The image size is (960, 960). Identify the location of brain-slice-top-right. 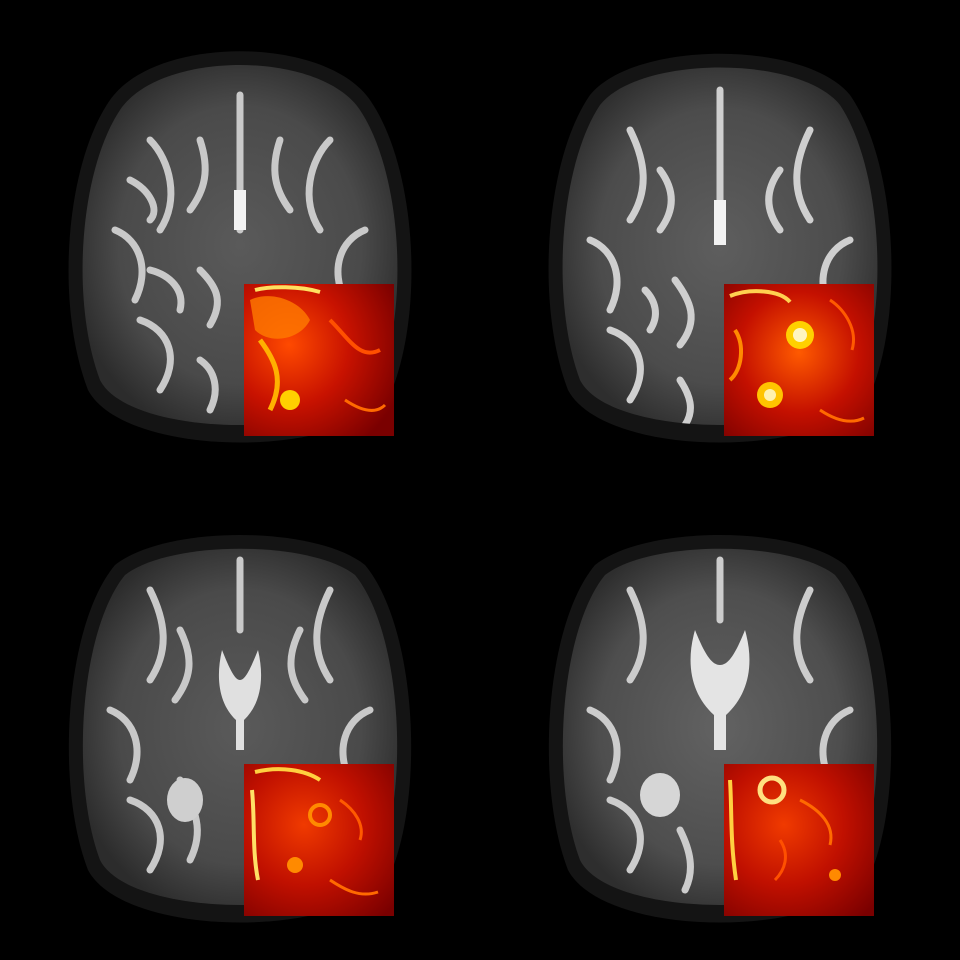
(720, 248).